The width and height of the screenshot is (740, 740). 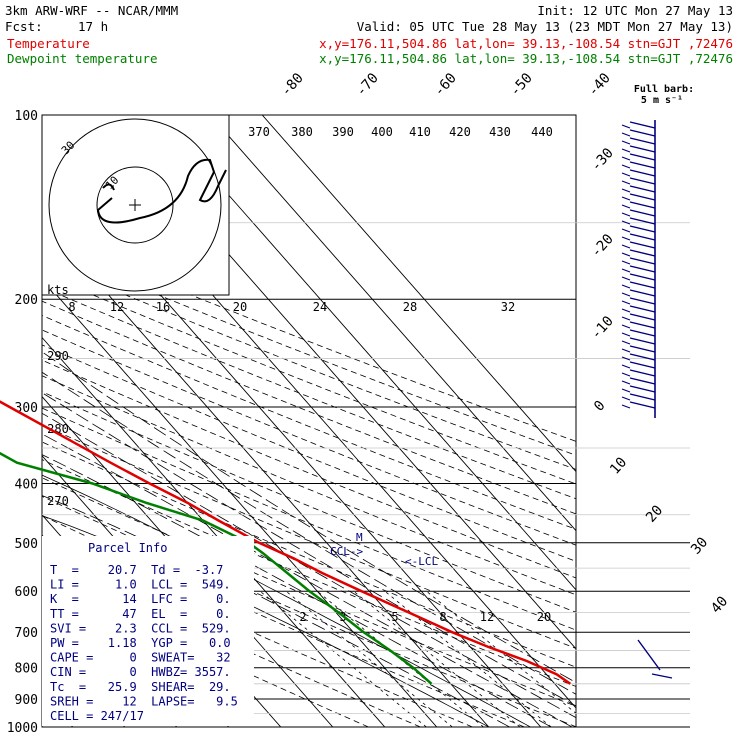 What do you see at coordinates (647, 399) in the screenshot?
I see `wind-barbs` at bounding box center [647, 399].